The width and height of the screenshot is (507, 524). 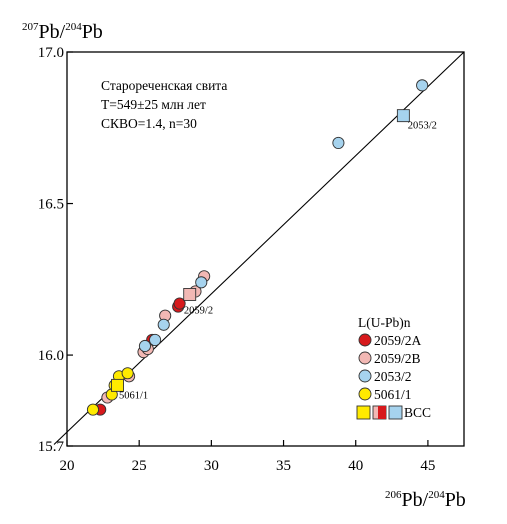 I want to click on y-axis-title: 207Pb/204Pb, so click(x=62, y=32).